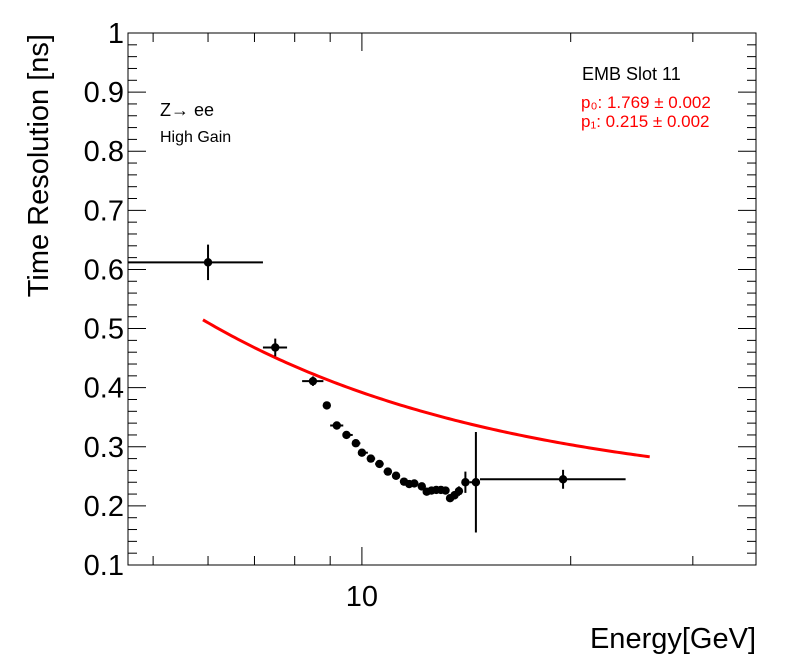  Describe the element at coordinates (104, 330) in the screenshot. I see `y-tick-label: 0.5` at that location.